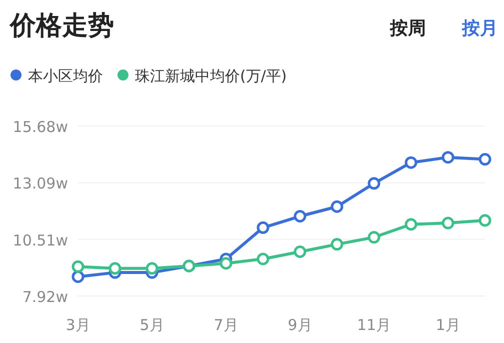 The image size is (504, 343). Describe the element at coordinates (40, 127) in the screenshot. I see `y-tick-label: 15.68w` at that location.